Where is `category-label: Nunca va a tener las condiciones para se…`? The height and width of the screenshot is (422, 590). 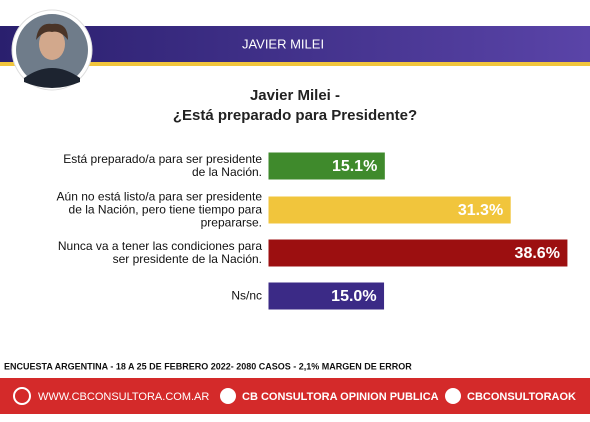 category-label: Nunca va a tener las condiciones para se… is located at coordinates (159, 252).